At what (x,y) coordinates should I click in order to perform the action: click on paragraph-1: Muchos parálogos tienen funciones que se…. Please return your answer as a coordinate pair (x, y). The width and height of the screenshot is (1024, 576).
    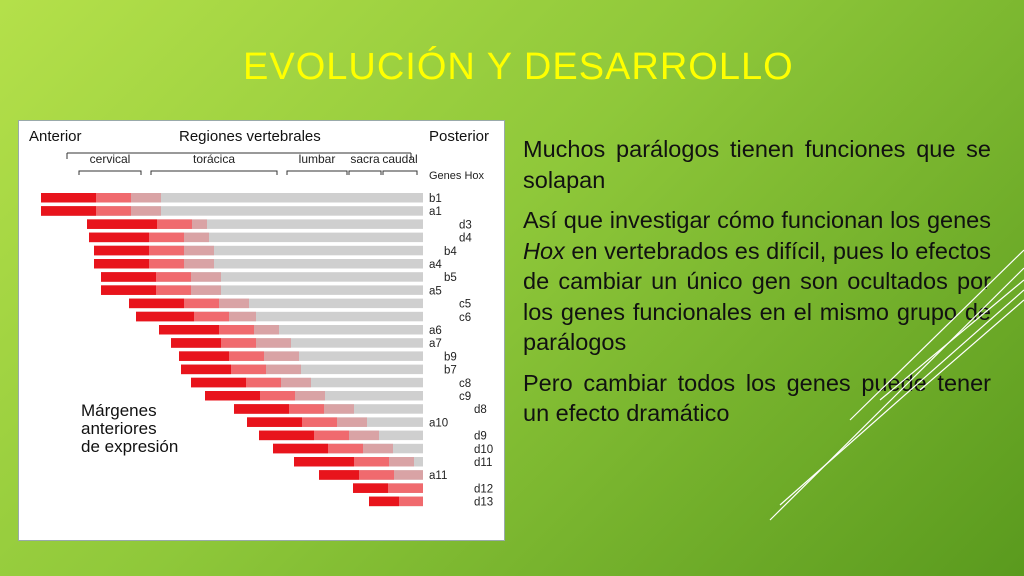
    Looking at the image, I should click on (757, 164).